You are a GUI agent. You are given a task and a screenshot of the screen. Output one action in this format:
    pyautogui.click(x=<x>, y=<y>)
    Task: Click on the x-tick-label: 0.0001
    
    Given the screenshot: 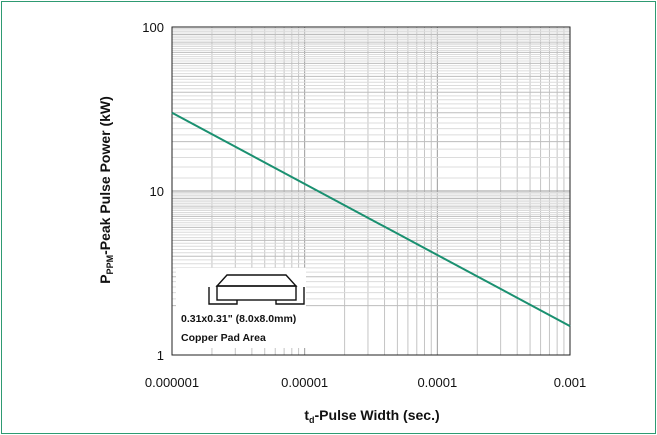 What is the action you would take?
    pyautogui.click(x=437, y=382)
    